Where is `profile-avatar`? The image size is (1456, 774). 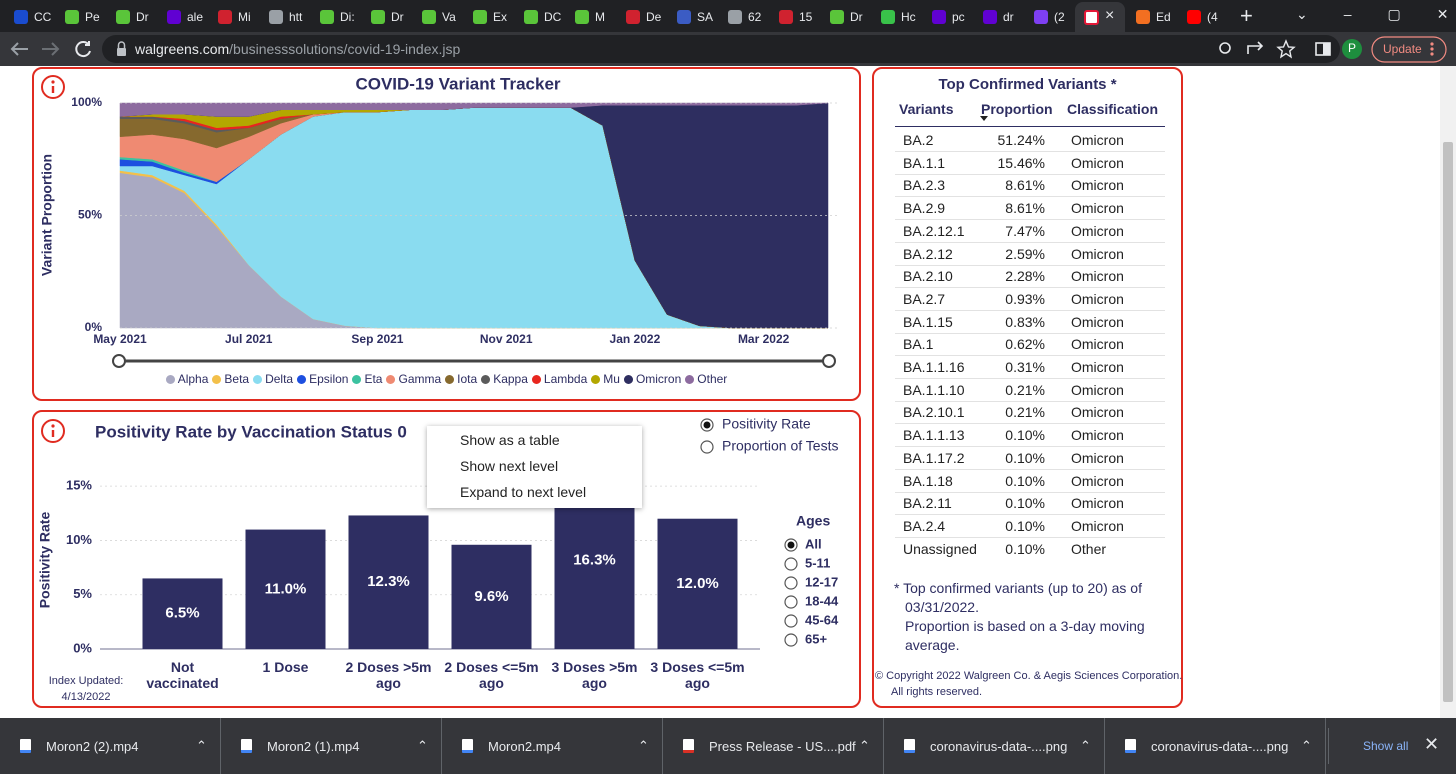 profile-avatar is located at coordinates (1352, 49).